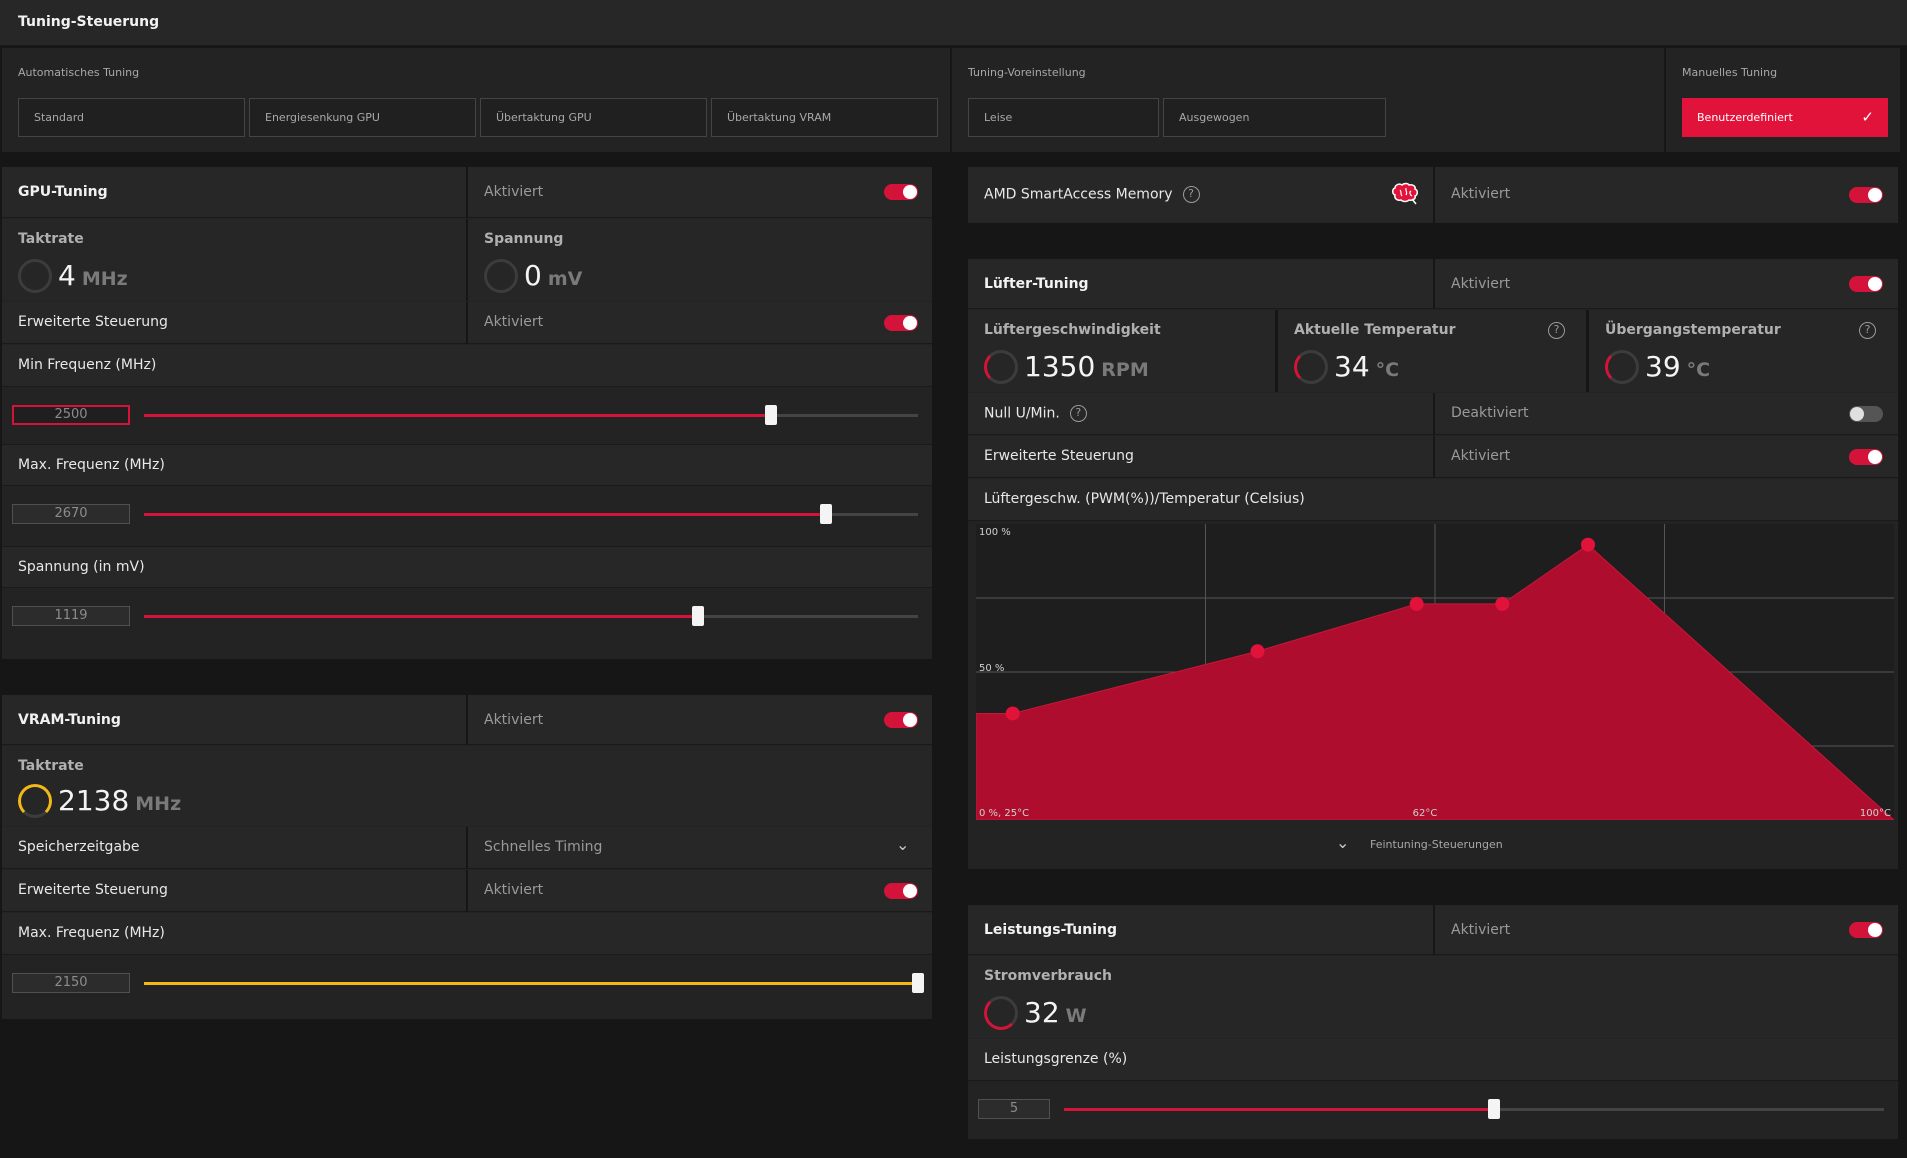 Image resolution: width=1907 pixels, height=1158 pixels. What do you see at coordinates (901, 891) in the screenshot?
I see `vram-advanced-toggle` at bounding box center [901, 891].